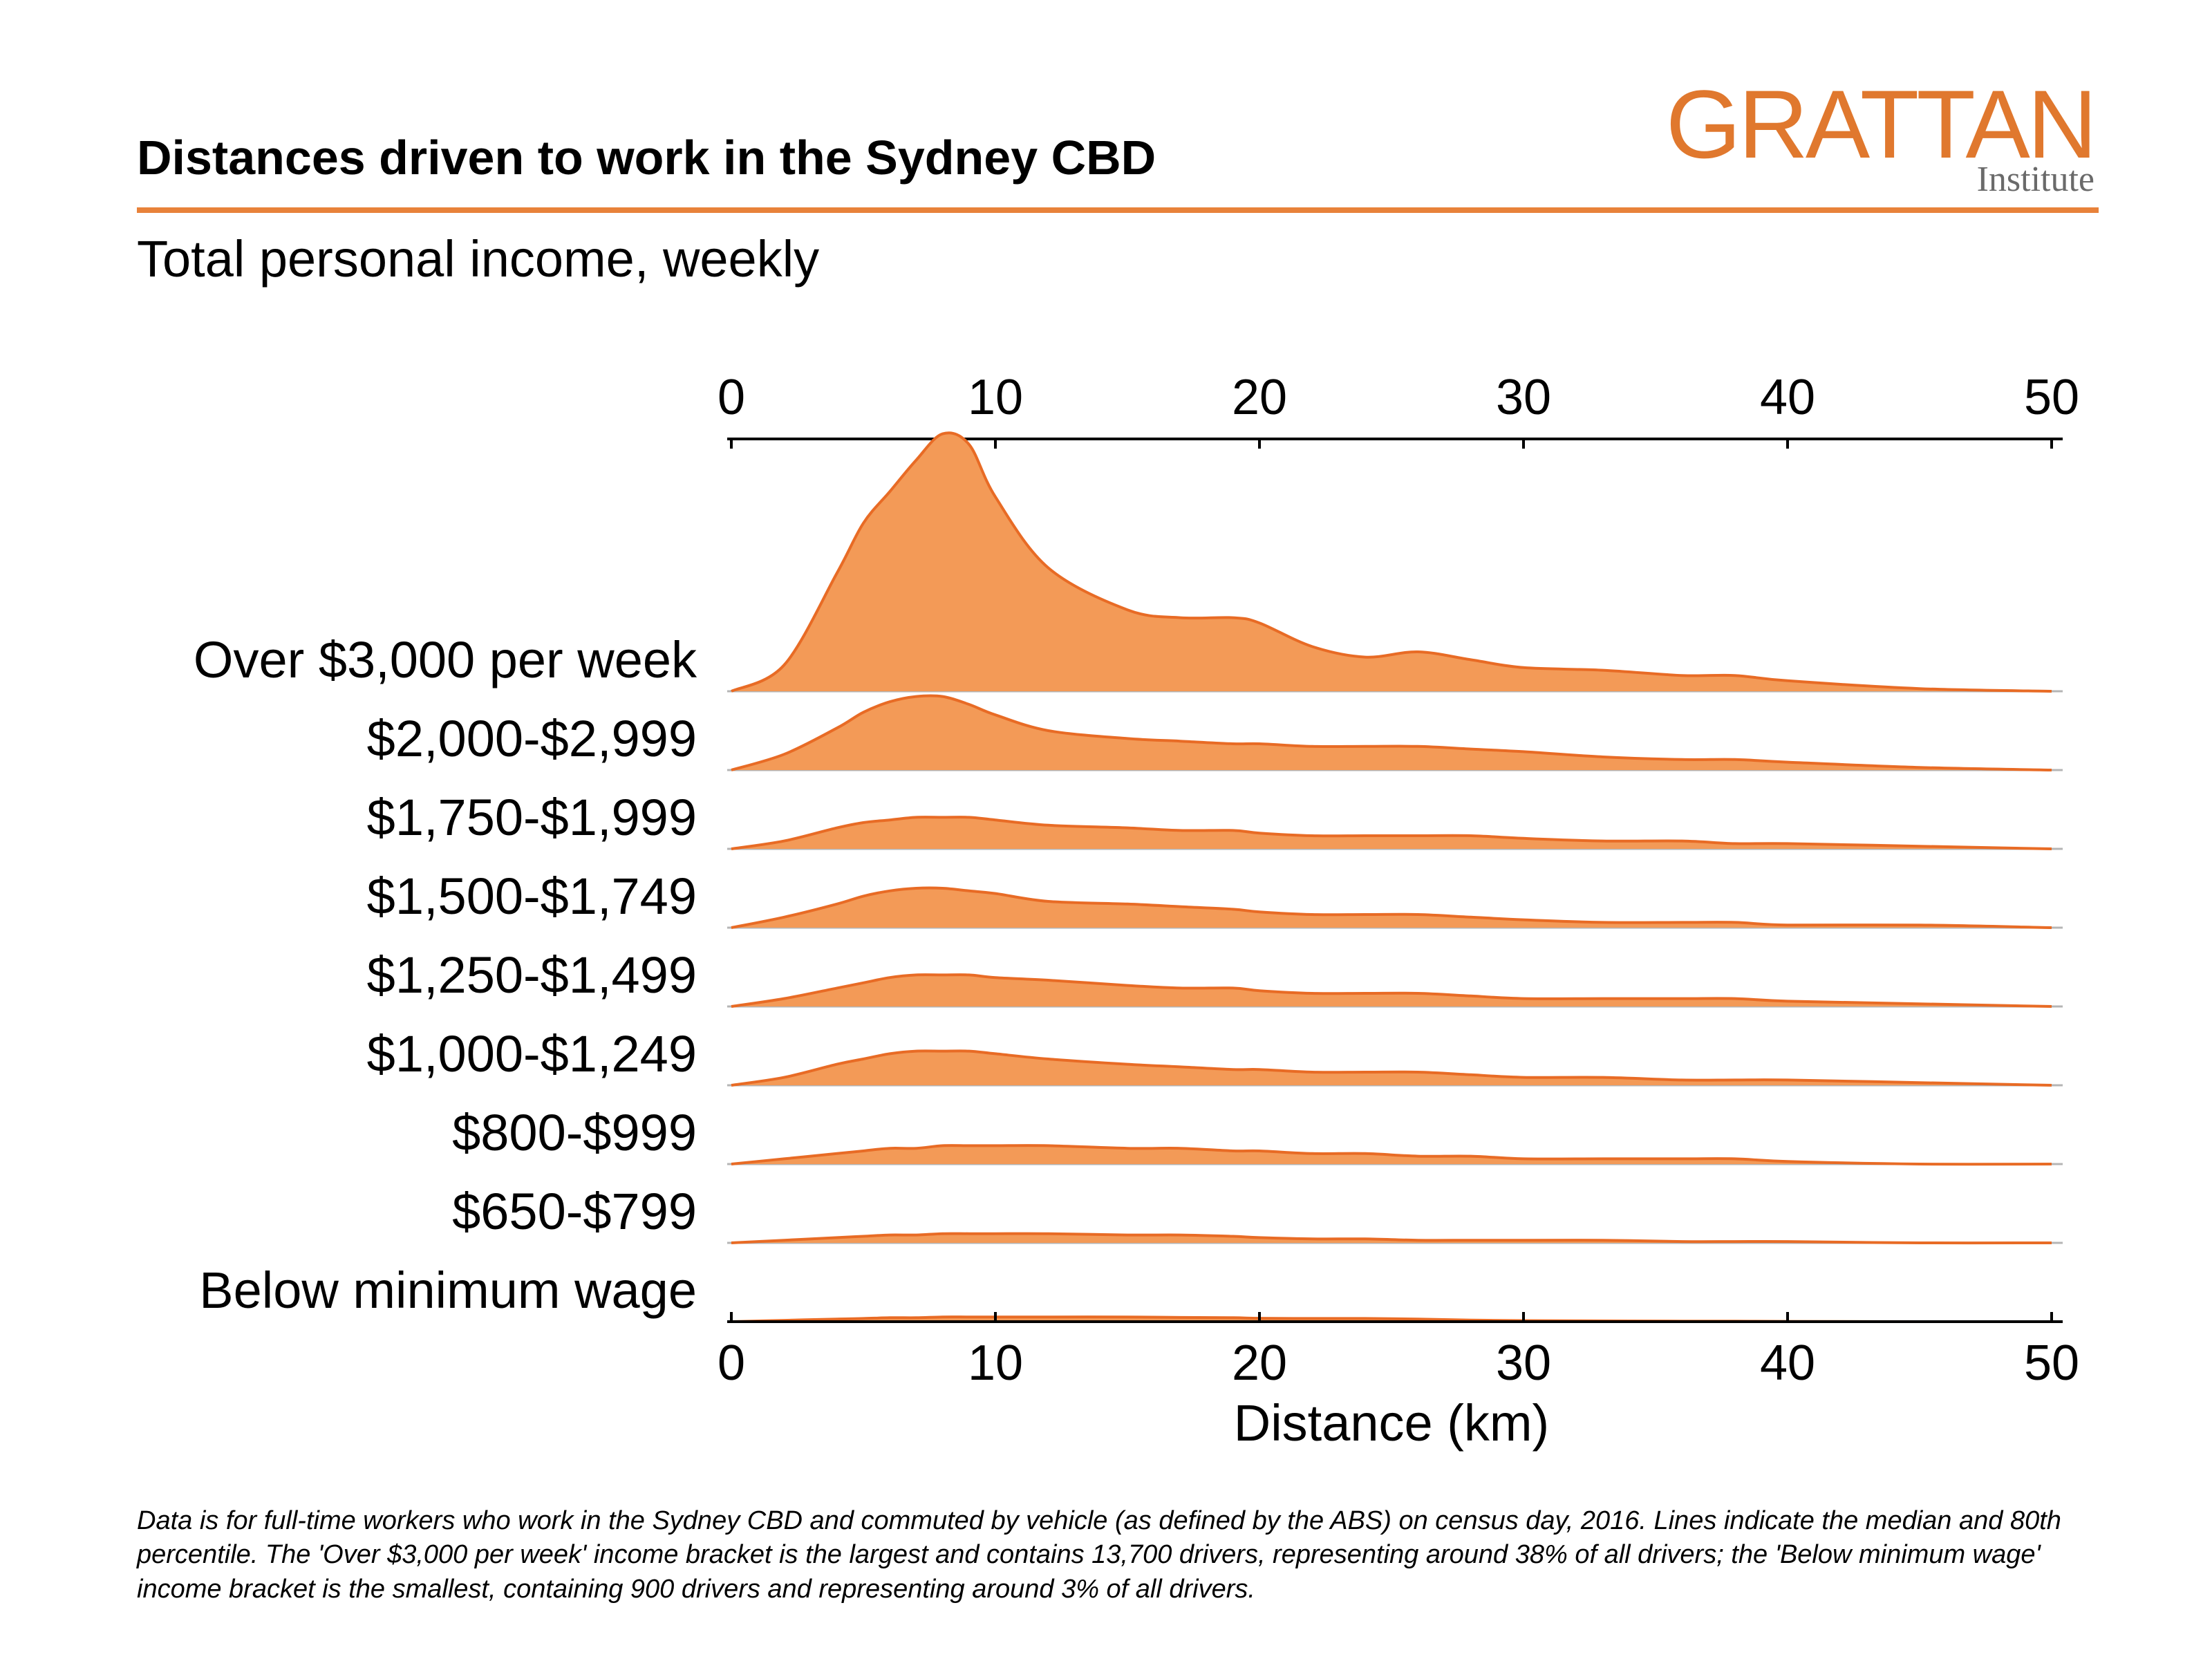 The image size is (2212, 1659). Describe the element at coordinates (732, 398) in the screenshot. I see `top-x-tick-label: 0` at that location.